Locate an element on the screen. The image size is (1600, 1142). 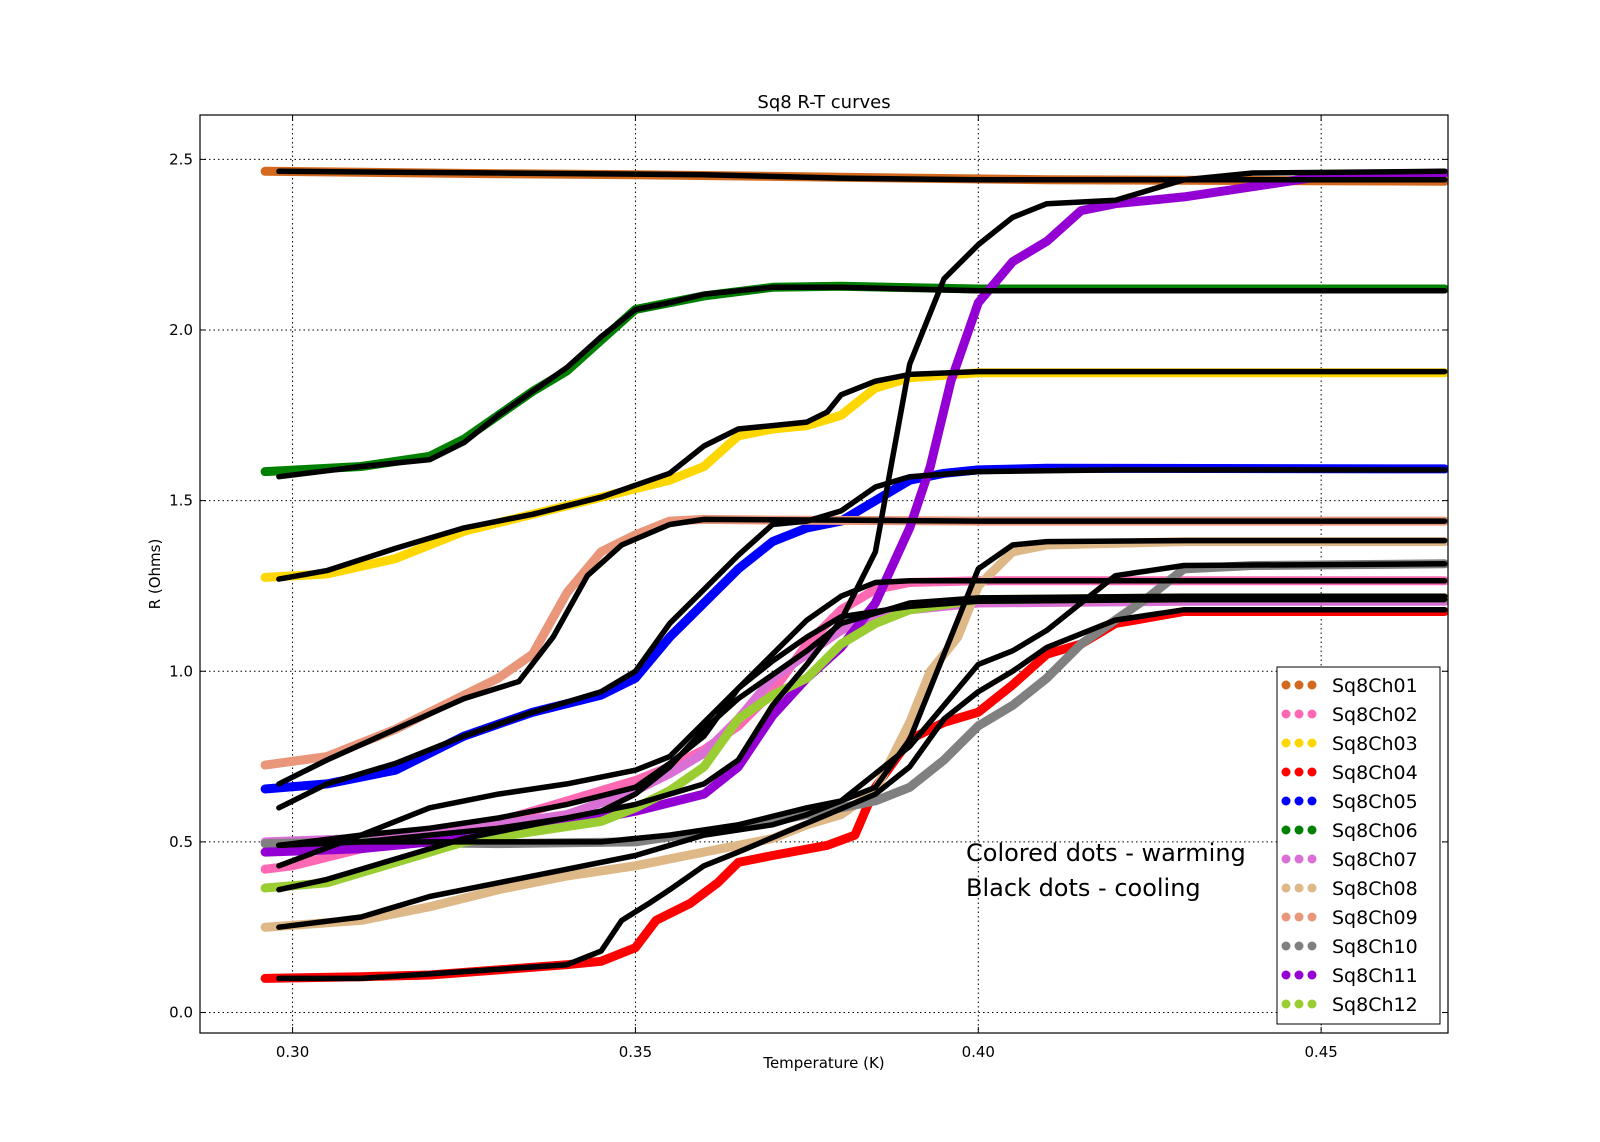
legend-label-sq8ch12: Sq8Ch12 is located at coordinates (1375, 1005).